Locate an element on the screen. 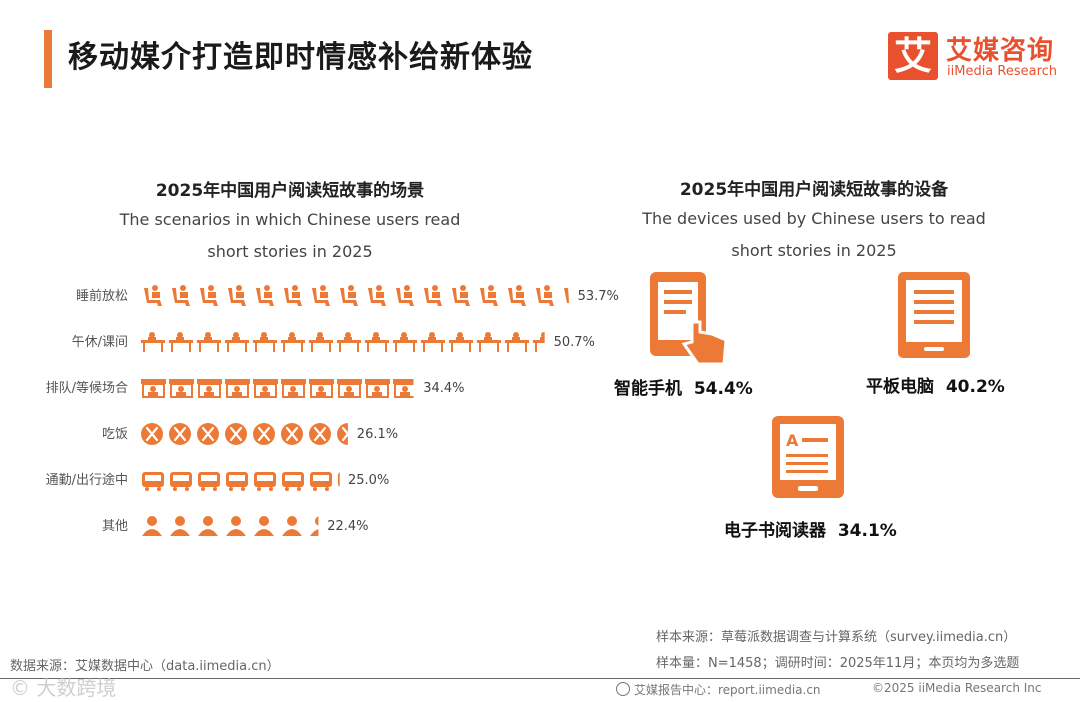 The image size is (1080, 702). device-label-smartphone: 智能手机 54.4% is located at coordinates (683, 386).